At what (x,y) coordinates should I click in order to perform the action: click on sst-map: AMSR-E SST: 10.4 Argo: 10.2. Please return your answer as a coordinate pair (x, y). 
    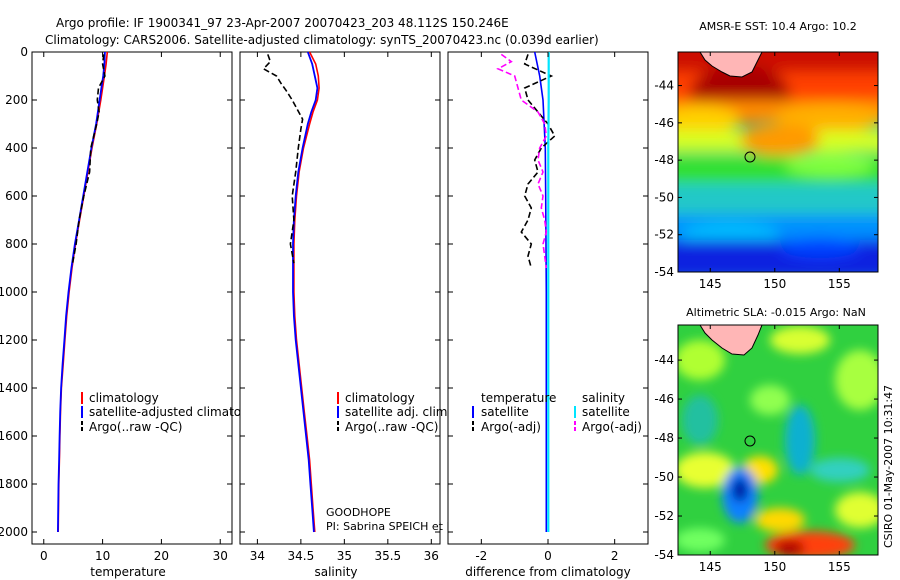
    Looking at the image, I should click on (766, 155).